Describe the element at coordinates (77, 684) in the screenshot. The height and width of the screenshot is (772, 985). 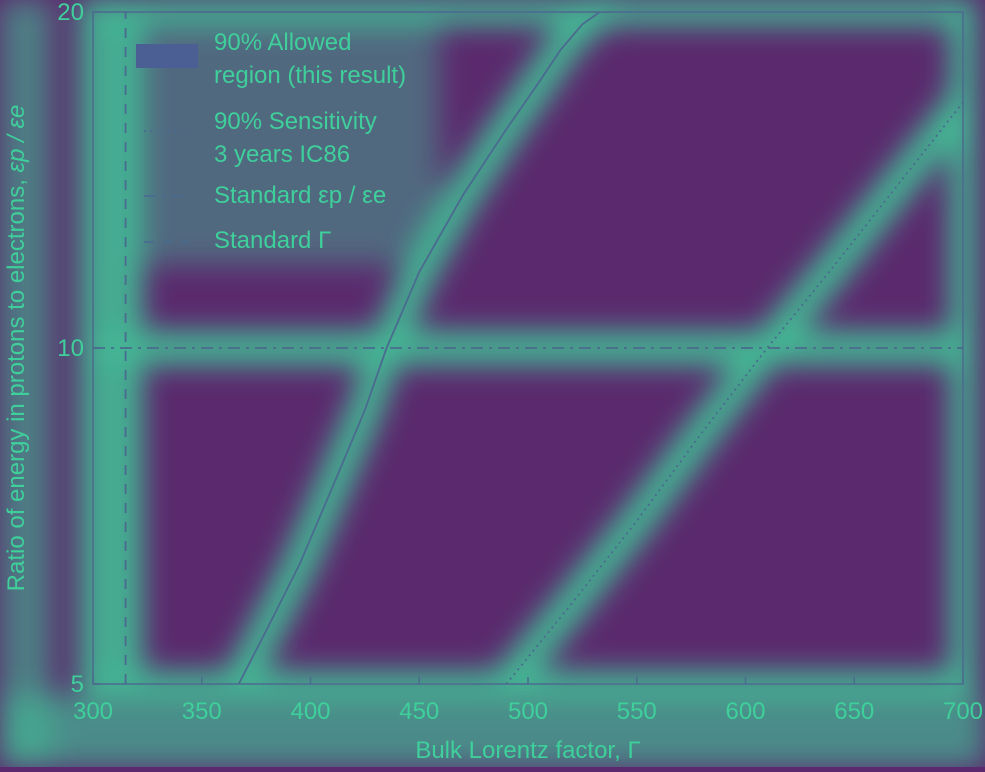
I see `y-tick-label: 5` at that location.